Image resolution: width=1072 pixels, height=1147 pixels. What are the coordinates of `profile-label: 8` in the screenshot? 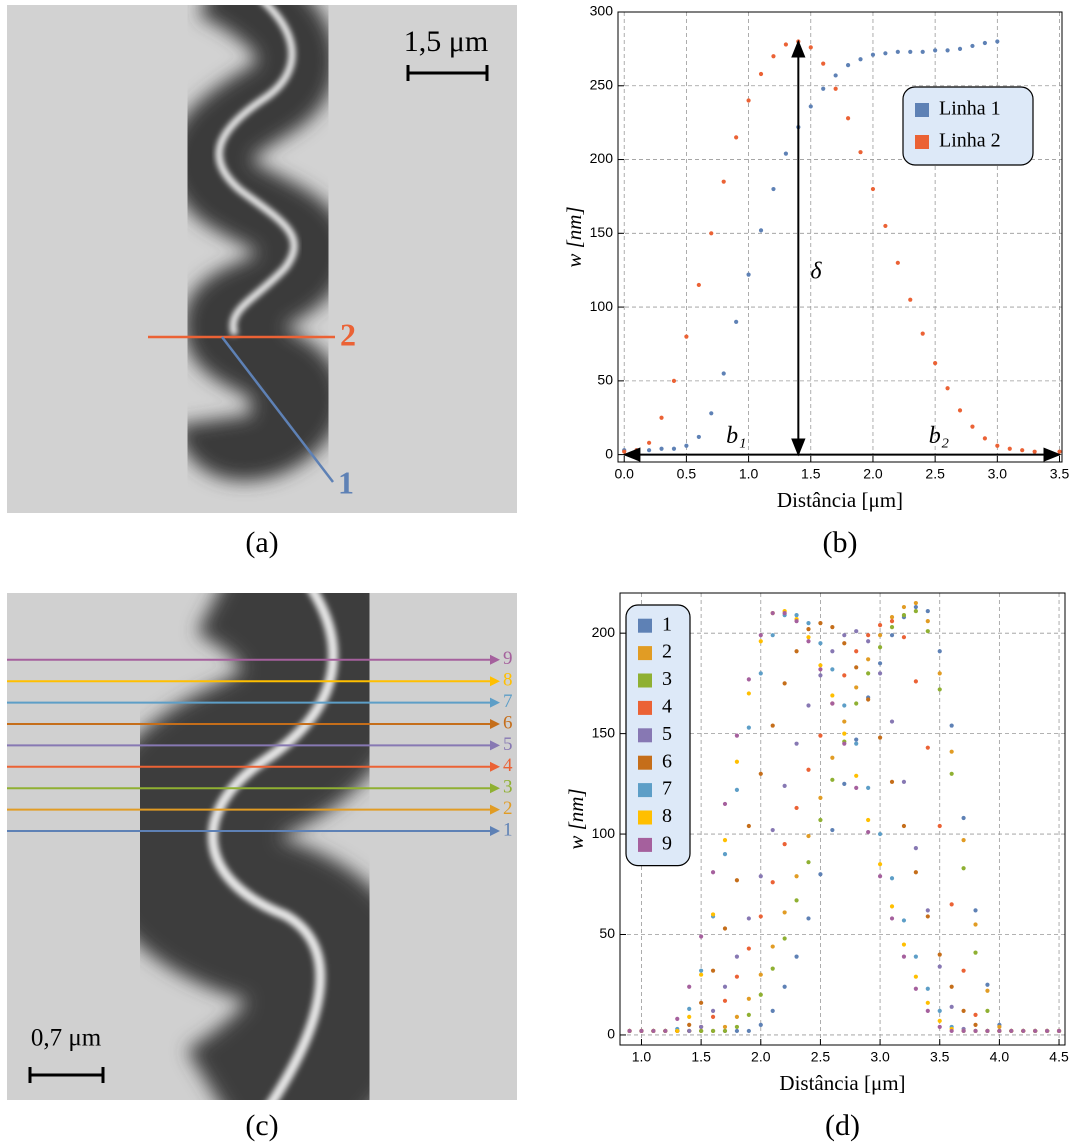 It's located at (508, 680).